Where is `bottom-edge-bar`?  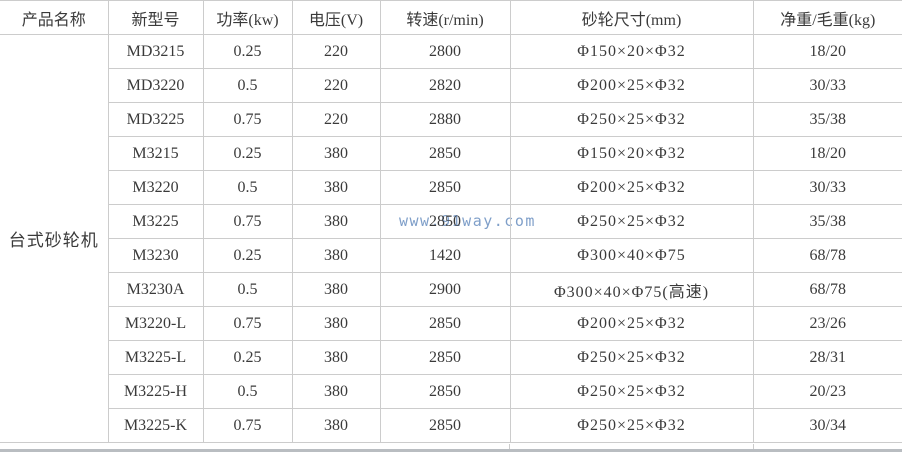 bottom-edge-bar is located at coordinates (451, 450).